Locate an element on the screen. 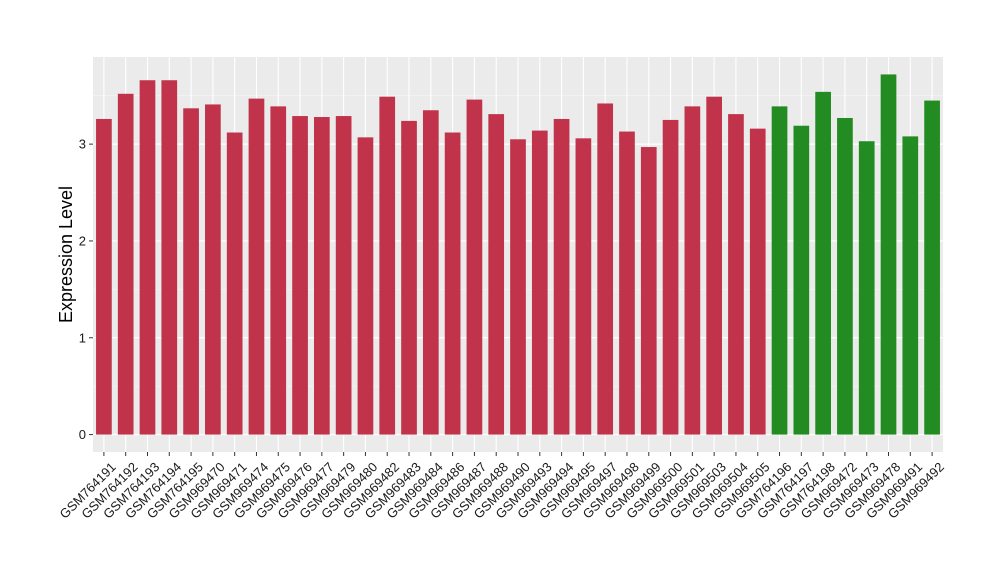 Image resolution: width=1000 pixels, height=585 pixels. bar-GSM969503 is located at coordinates (714, 265).